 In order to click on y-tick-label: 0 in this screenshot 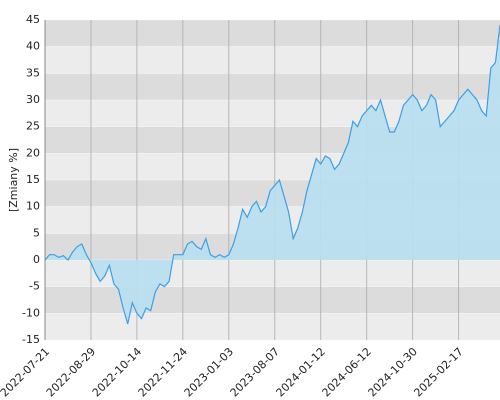, I will do `click(36, 259)`.